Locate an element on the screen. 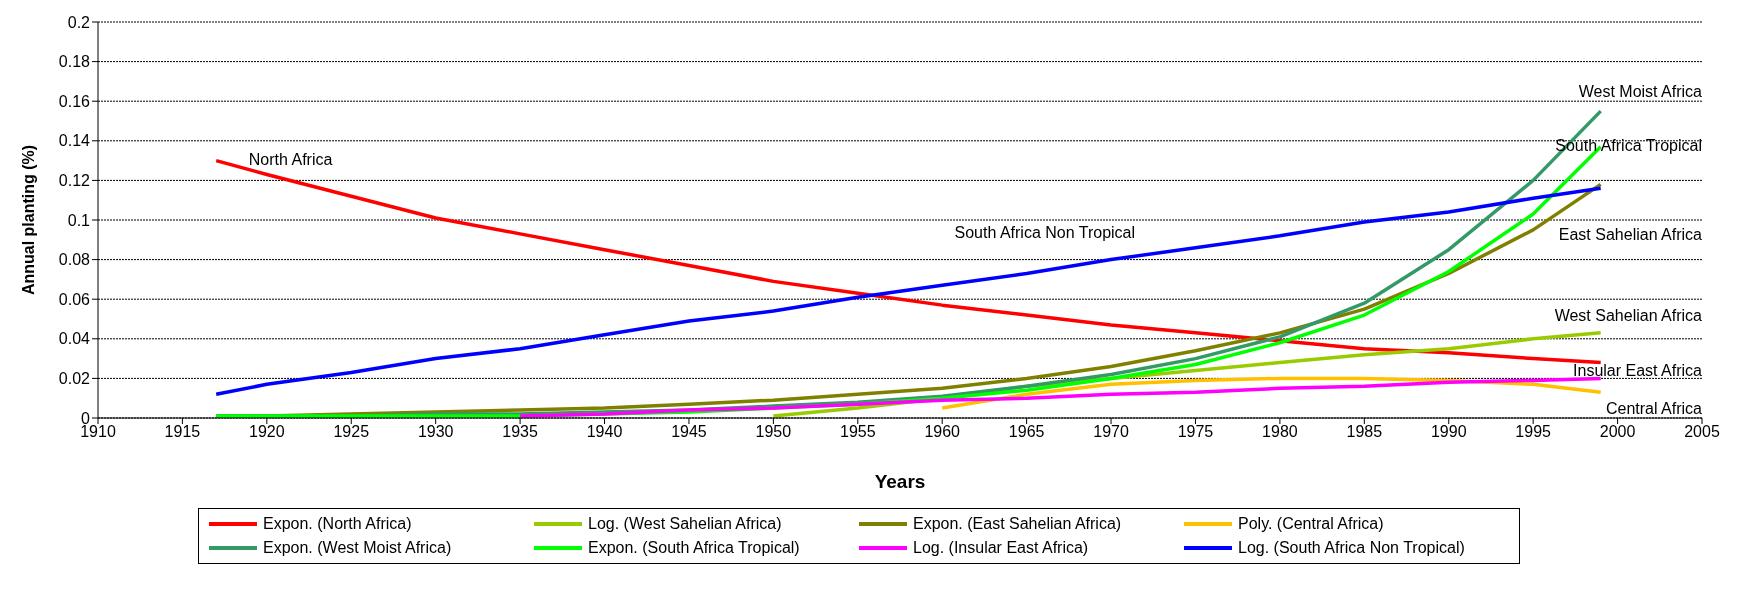 The image size is (1739, 605). x-tick-label: 1995 is located at coordinates (1533, 432).